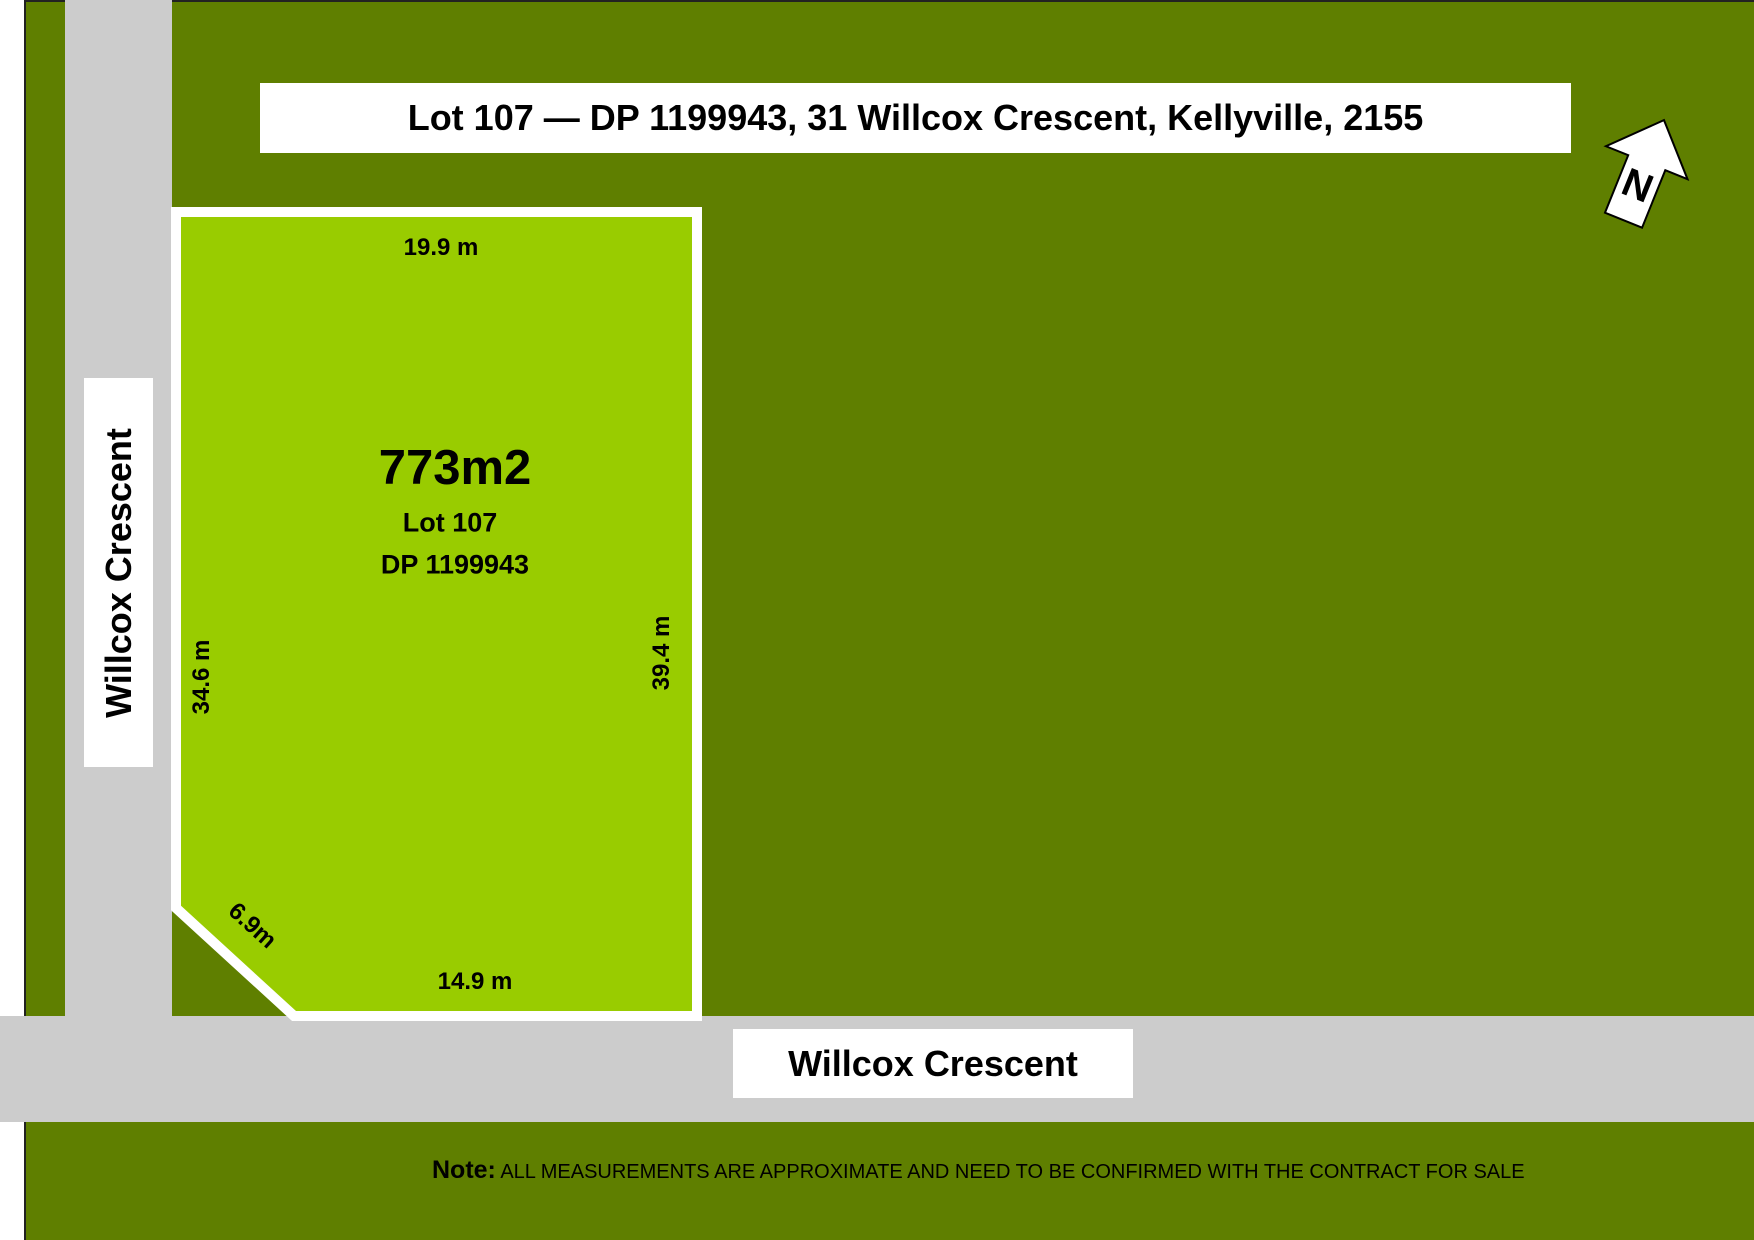  I want to click on dimension-top: 19.9 m, so click(441, 247).